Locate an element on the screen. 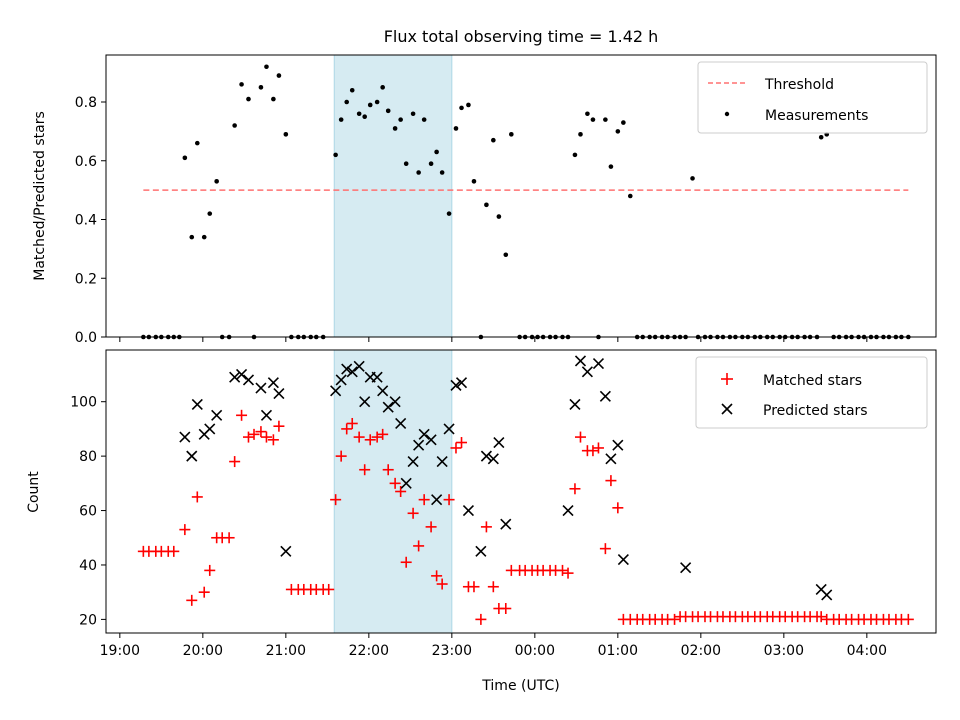 The image size is (960, 720). count-ytick-label: 100 is located at coordinates (83, 403).